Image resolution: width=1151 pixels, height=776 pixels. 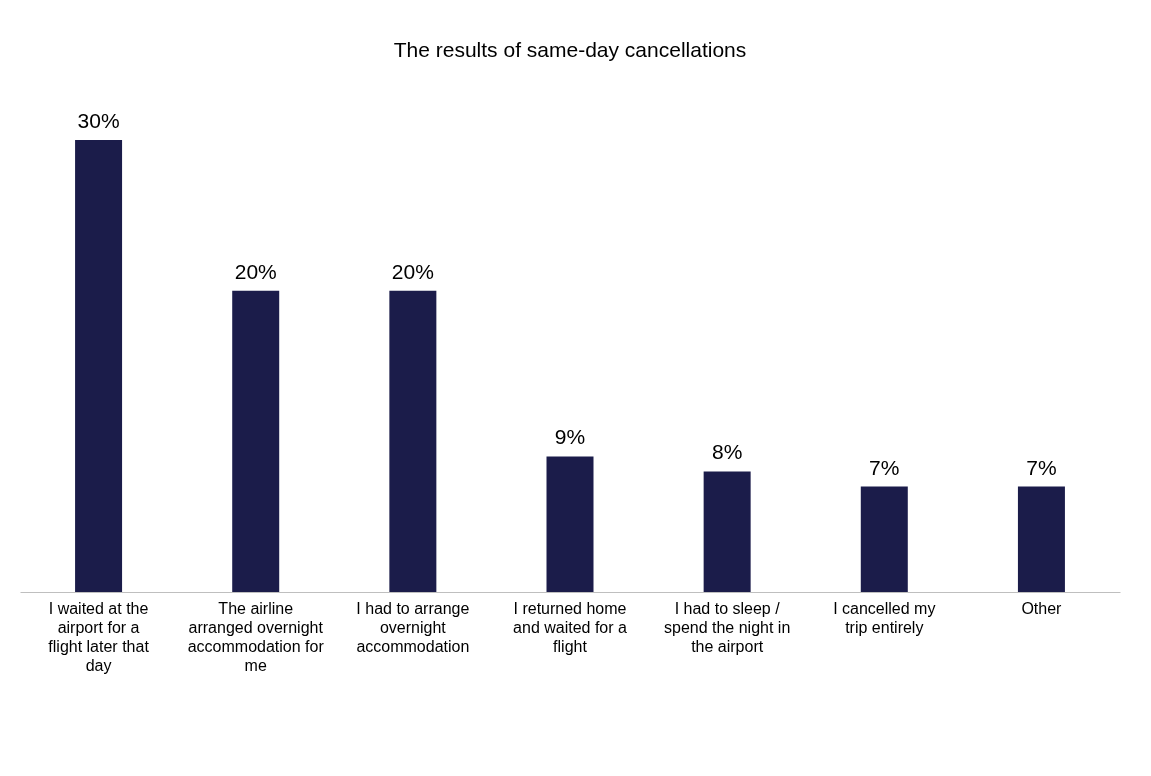 What do you see at coordinates (413, 627) in the screenshot?
I see `x-tick-label: I had to arrange overnight accommodation` at bounding box center [413, 627].